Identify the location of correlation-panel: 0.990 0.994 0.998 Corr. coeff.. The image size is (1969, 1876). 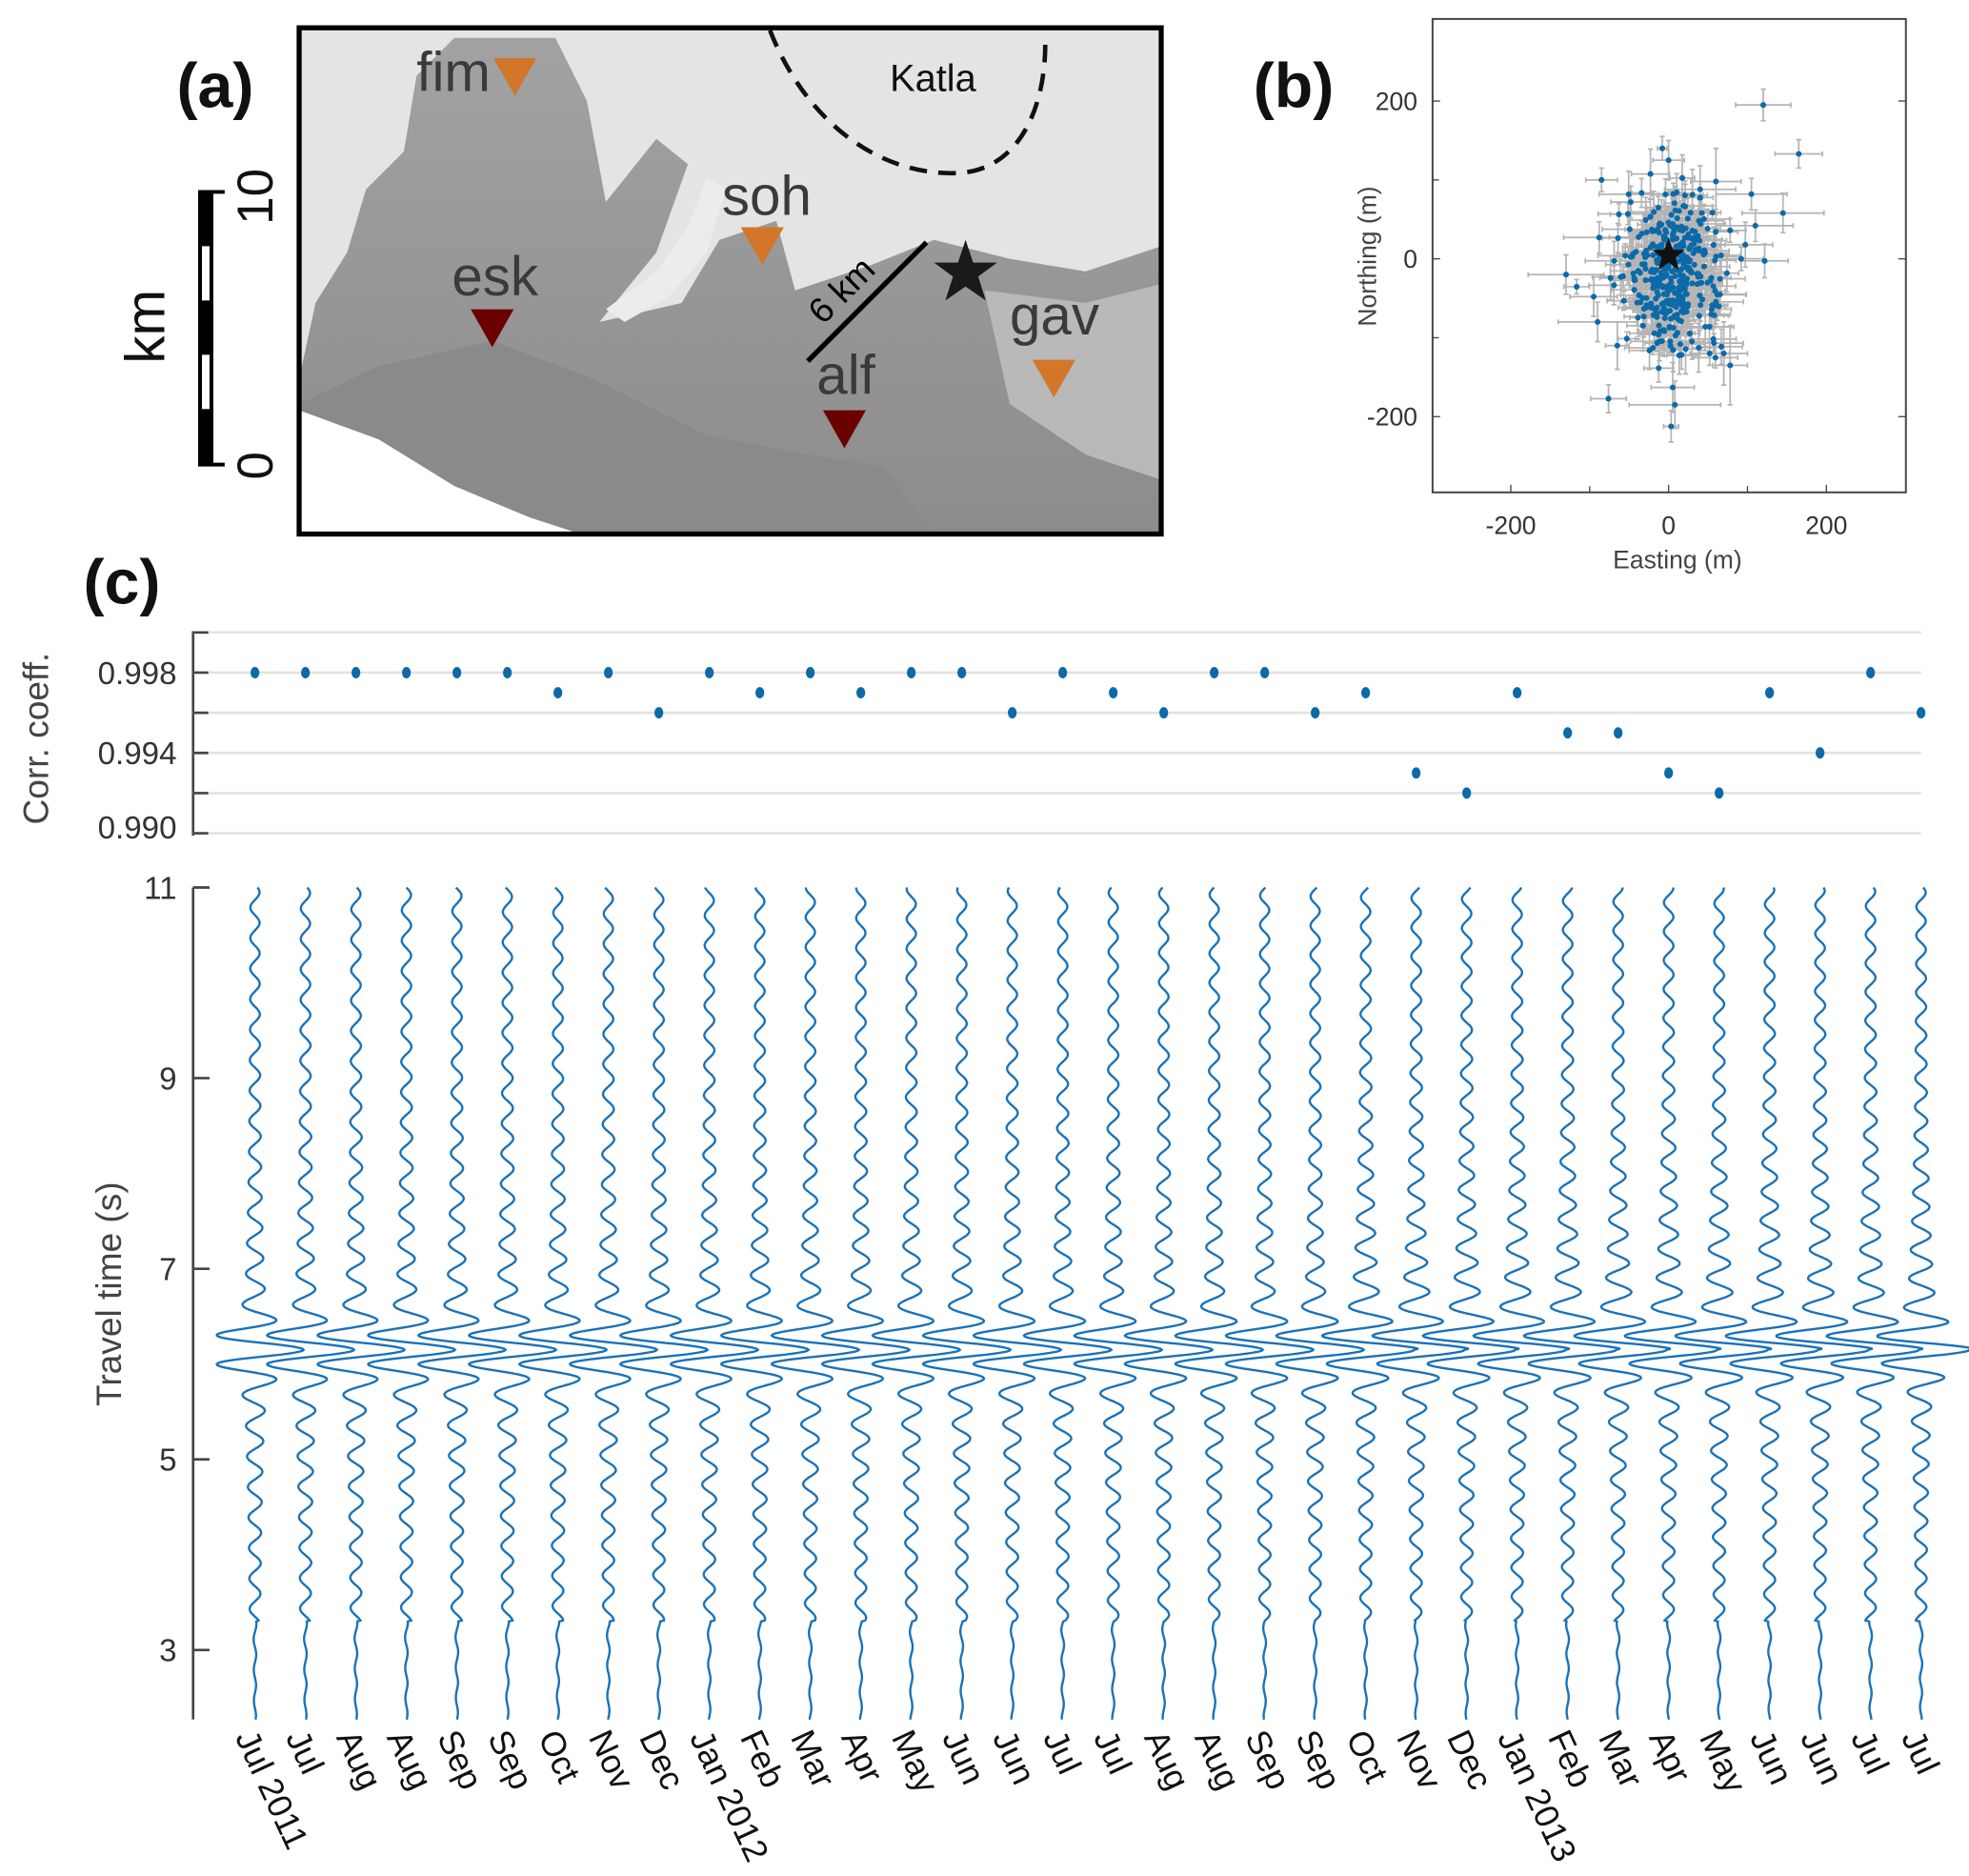
(971, 739).